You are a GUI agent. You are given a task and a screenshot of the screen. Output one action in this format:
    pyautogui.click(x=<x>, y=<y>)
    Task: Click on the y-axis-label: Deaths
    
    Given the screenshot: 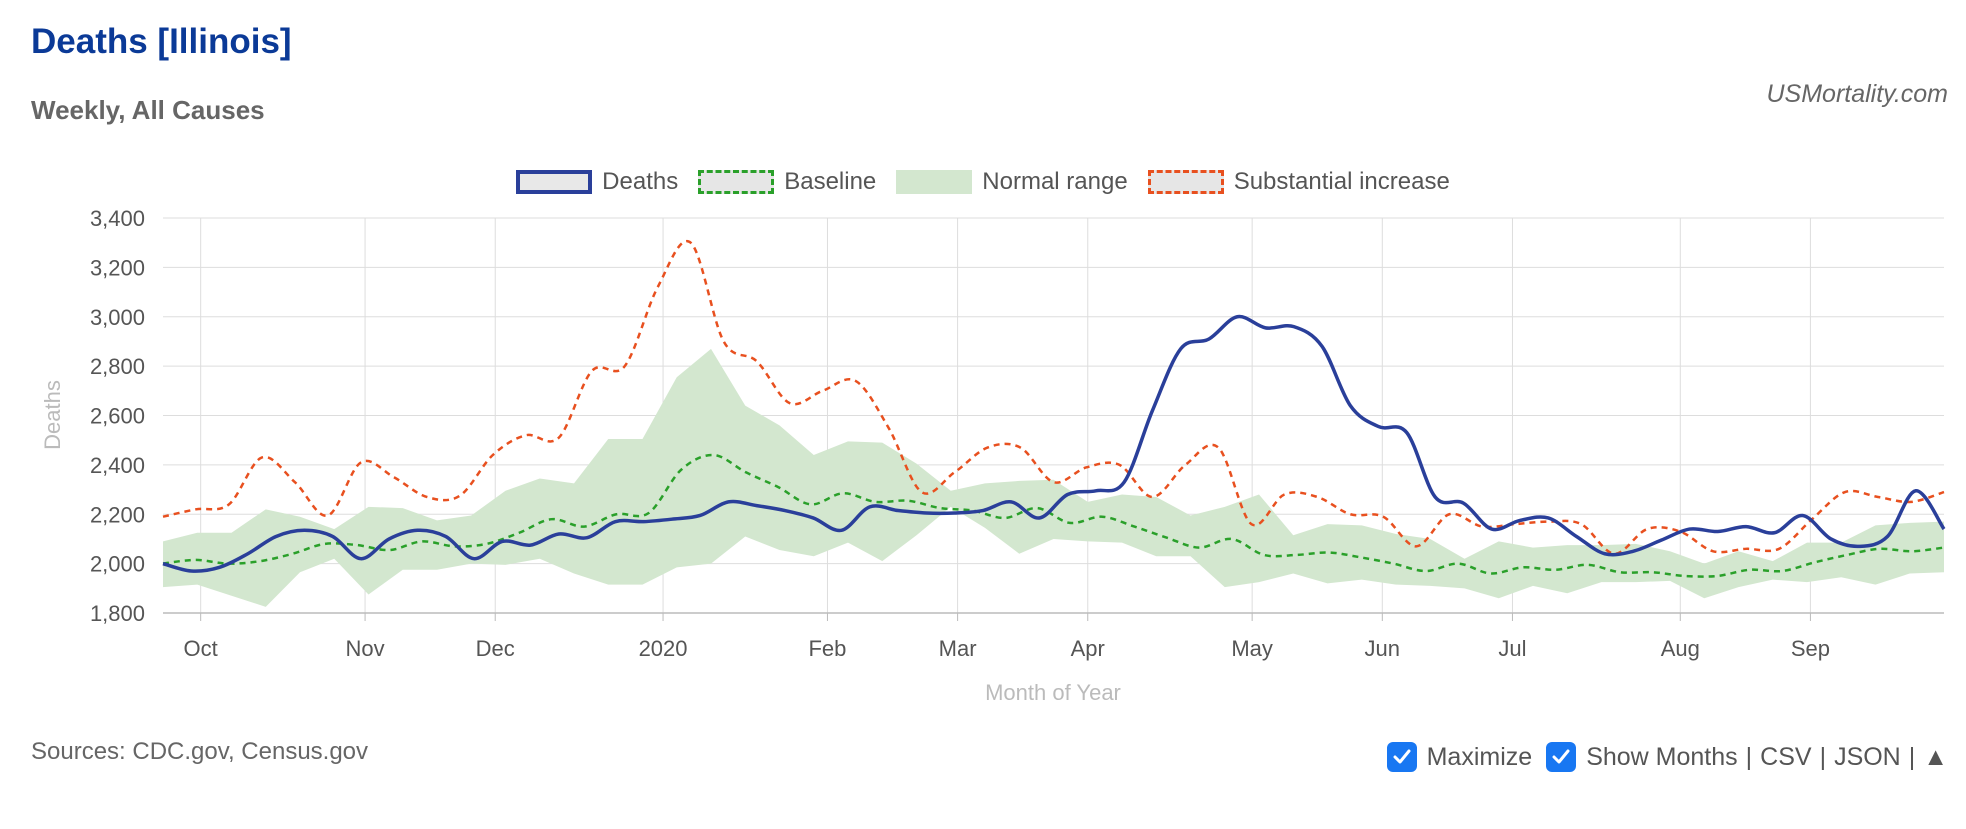 What is the action you would take?
    pyautogui.click(x=52, y=415)
    